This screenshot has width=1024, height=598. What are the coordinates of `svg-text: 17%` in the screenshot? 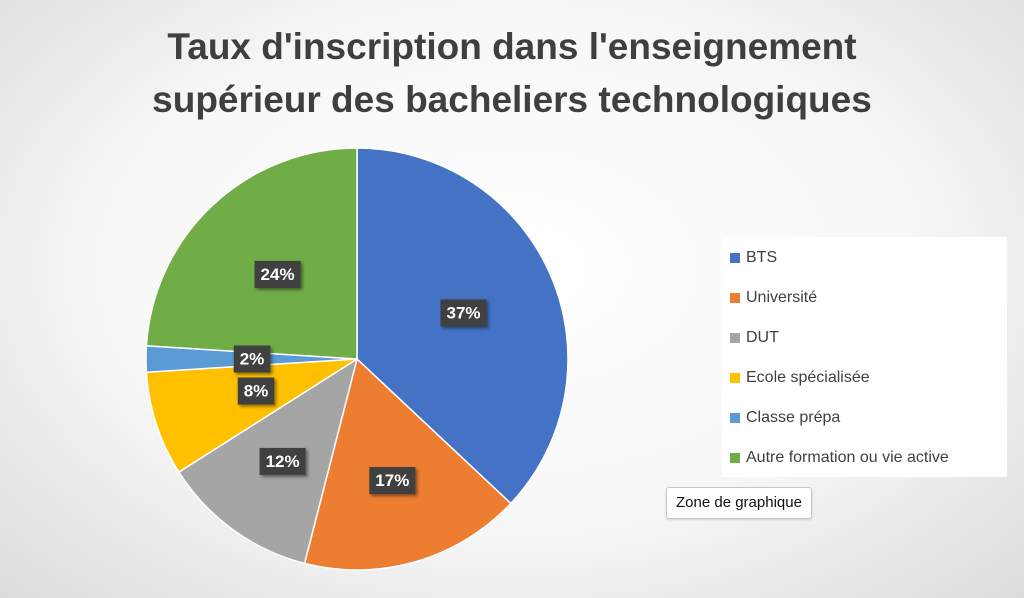 It's located at (392, 480).